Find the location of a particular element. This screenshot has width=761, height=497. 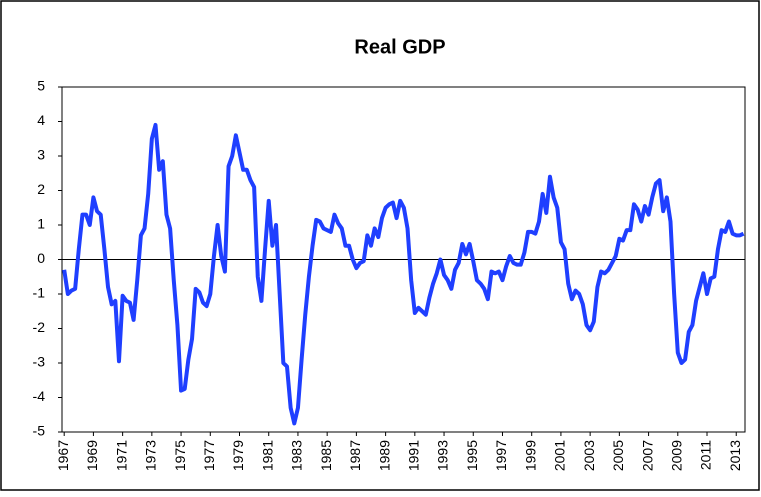

y-tick-label: 5 is located at coordinates (41, 86).